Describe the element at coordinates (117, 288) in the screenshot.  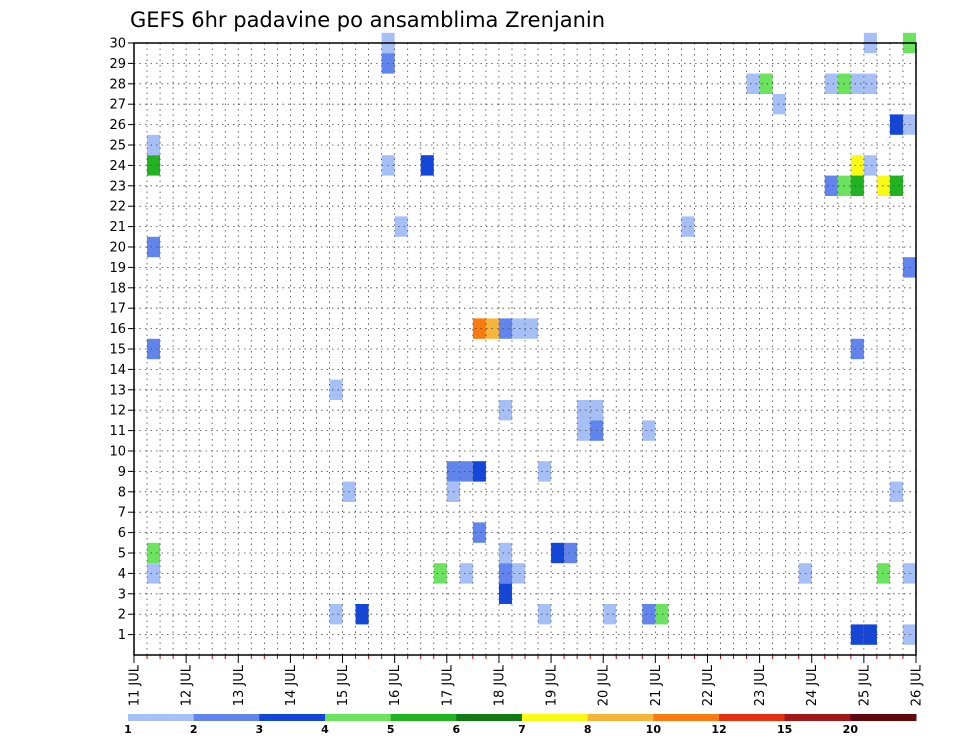
I see `y-tick-label: 18` at that location.